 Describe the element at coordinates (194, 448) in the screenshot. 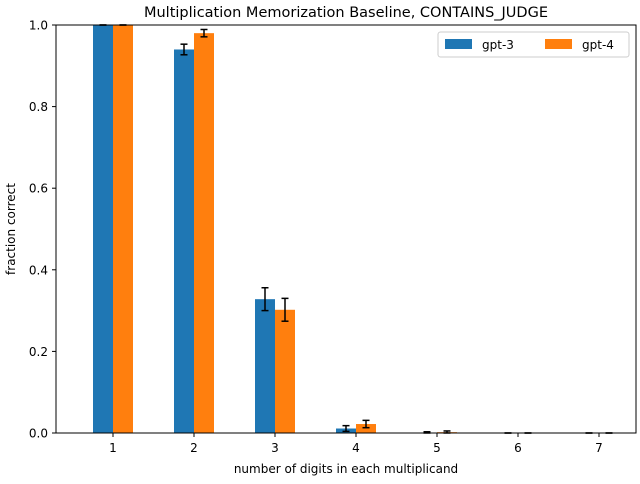

I see `x-tick-label: 2` at that location.